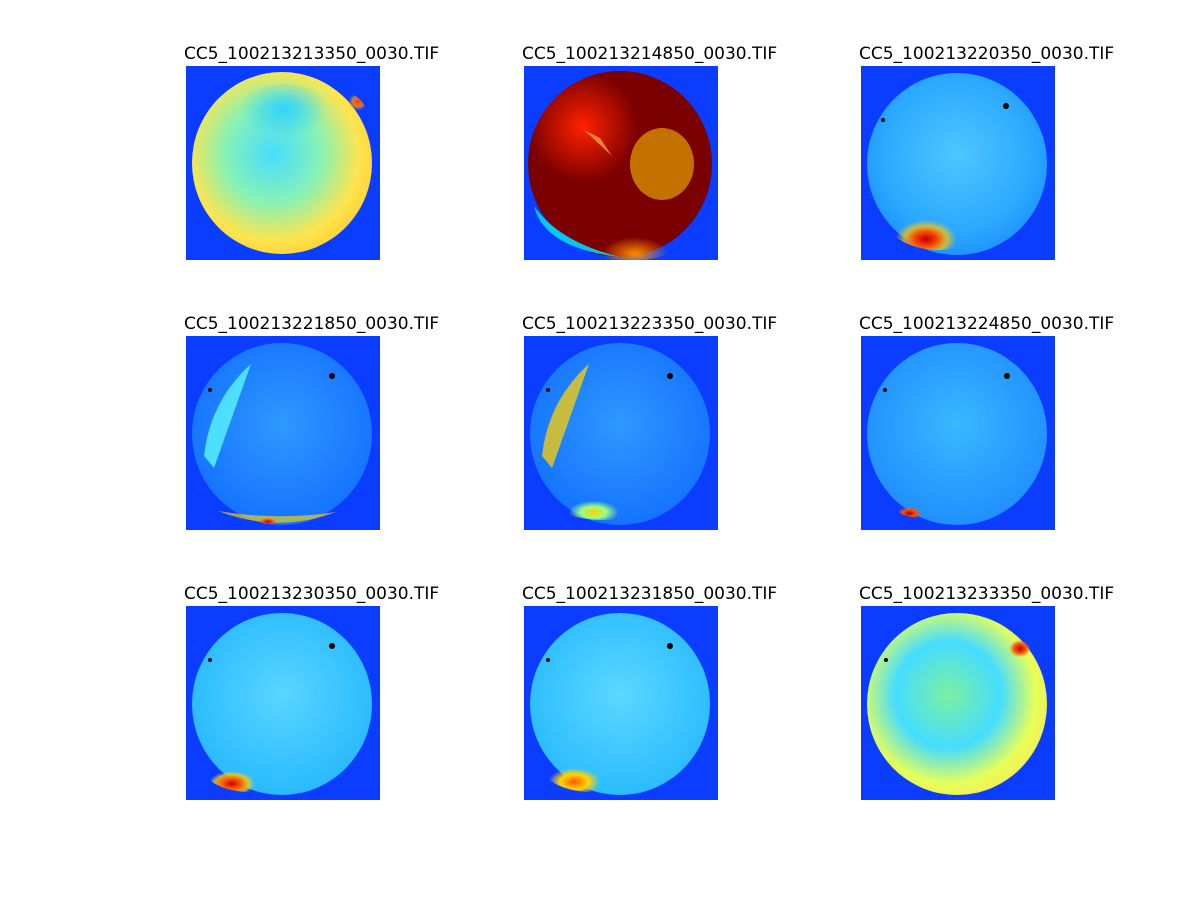 Image resolution: width=1201 pixels, height=901 pixels. What do you see at coordinates (987, 54) in the screenshot?
I see `panel-title: CC5_100213220350_0030.TIF` at bounding box center [987, 54].